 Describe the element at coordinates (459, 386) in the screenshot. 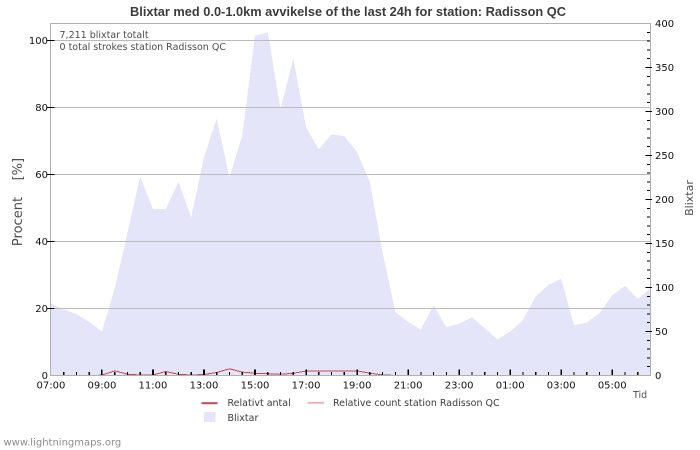

I see `x-tick-label: 23:00` at that location.